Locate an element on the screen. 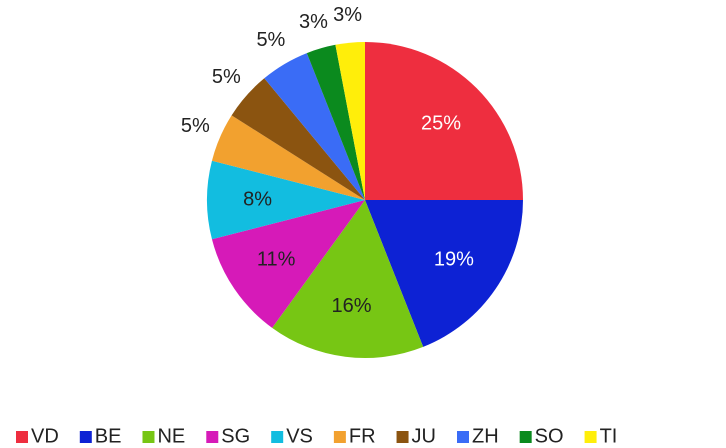 The width and height of the screenshot is (726, 448). legend-label: FR is located at coordinates (362, 436).